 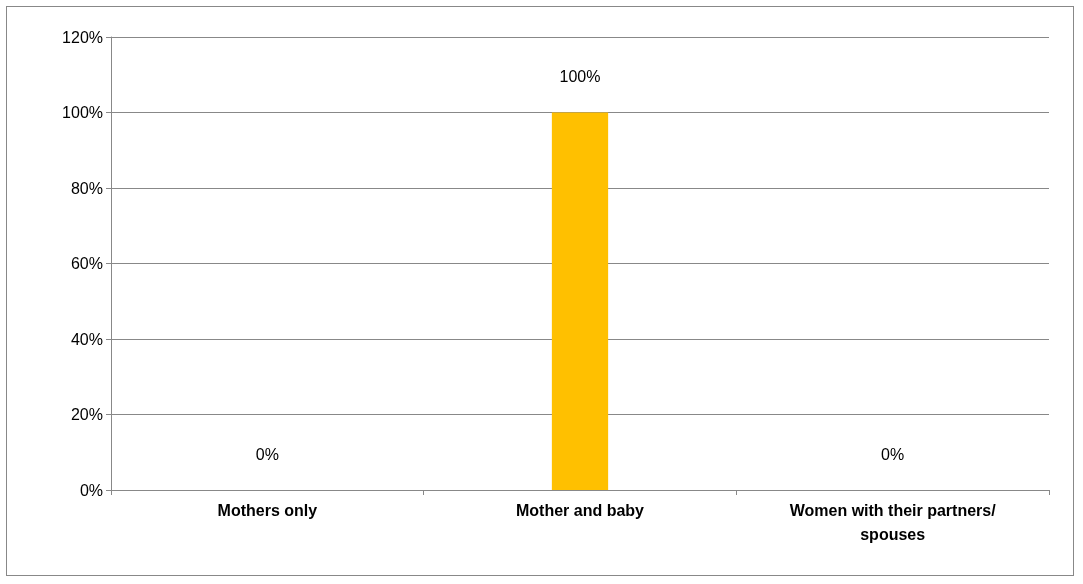 I want to click on y-tick-label: 100%, so click(x=82, y=112).